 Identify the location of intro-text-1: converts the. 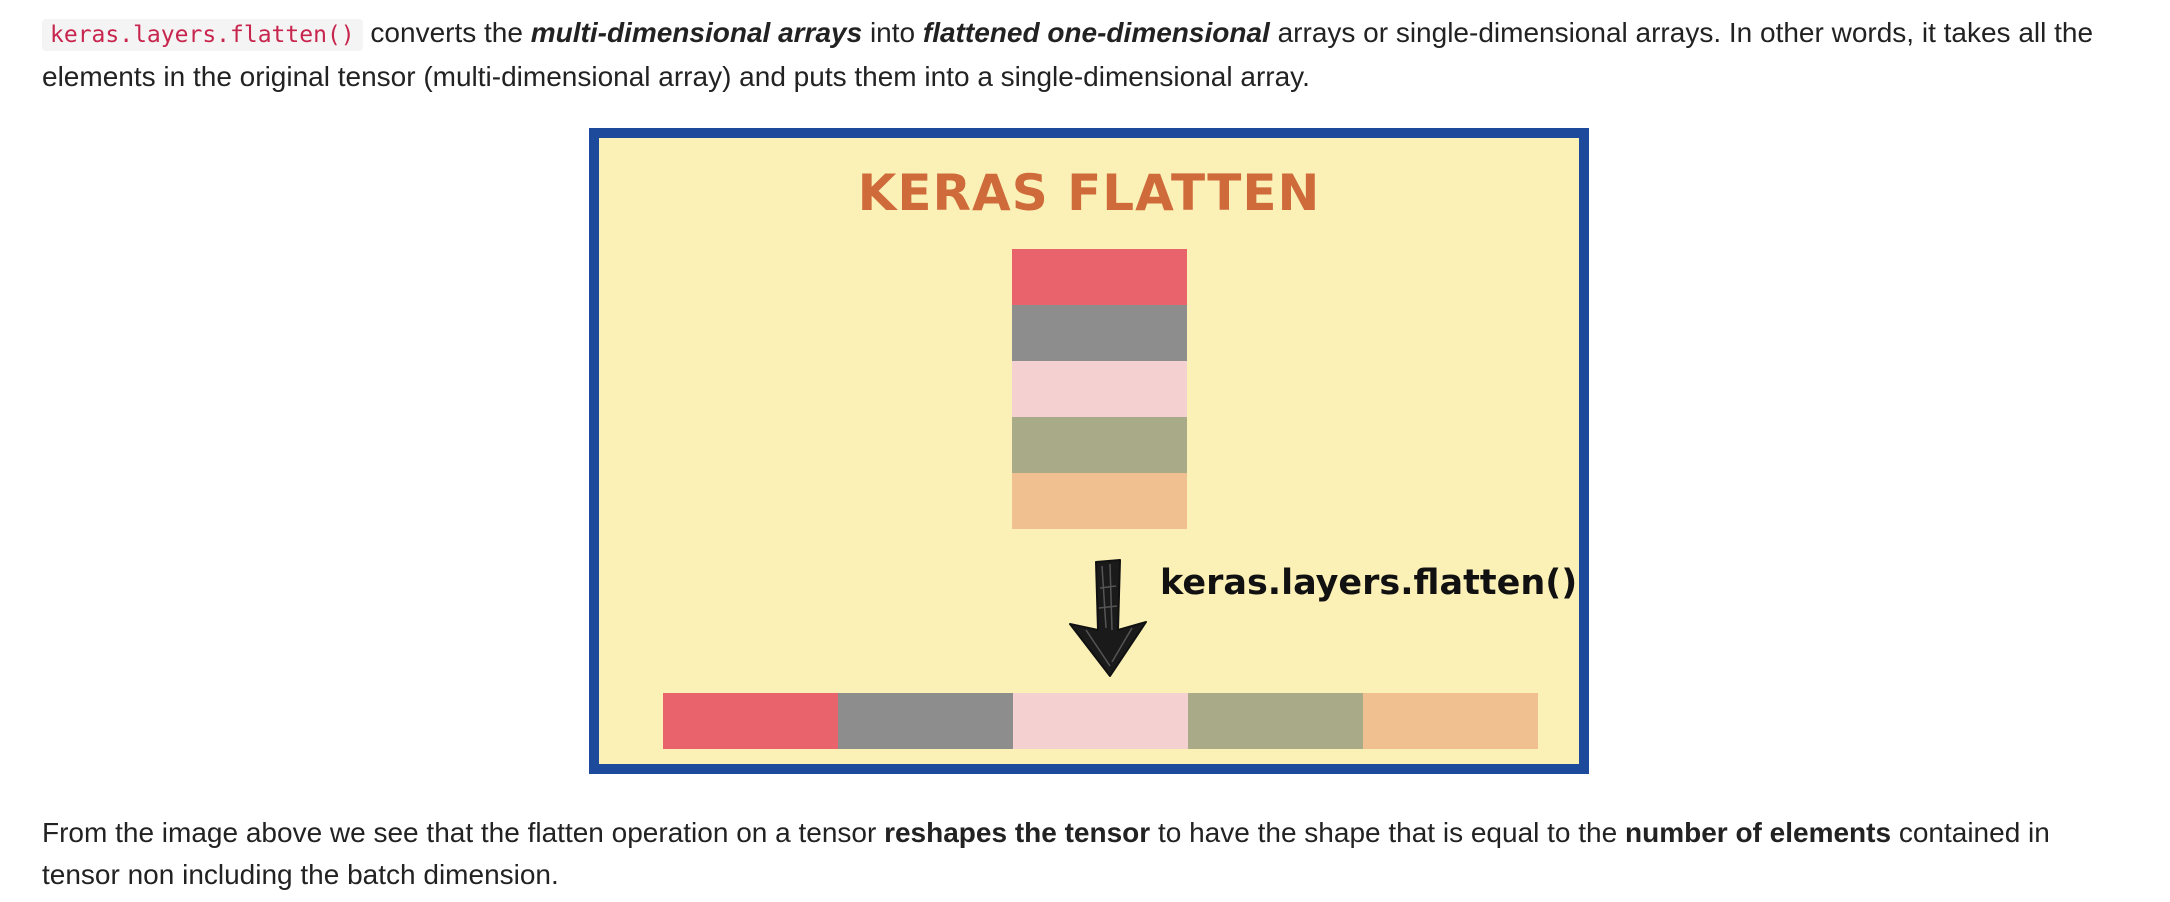
(447, 32).